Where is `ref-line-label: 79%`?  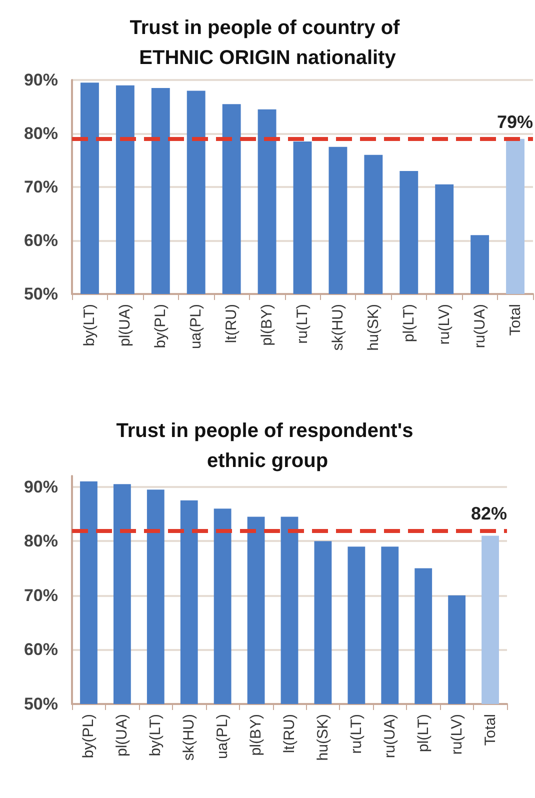 ref-line-label: 79% is located at coordinates (514, 122).